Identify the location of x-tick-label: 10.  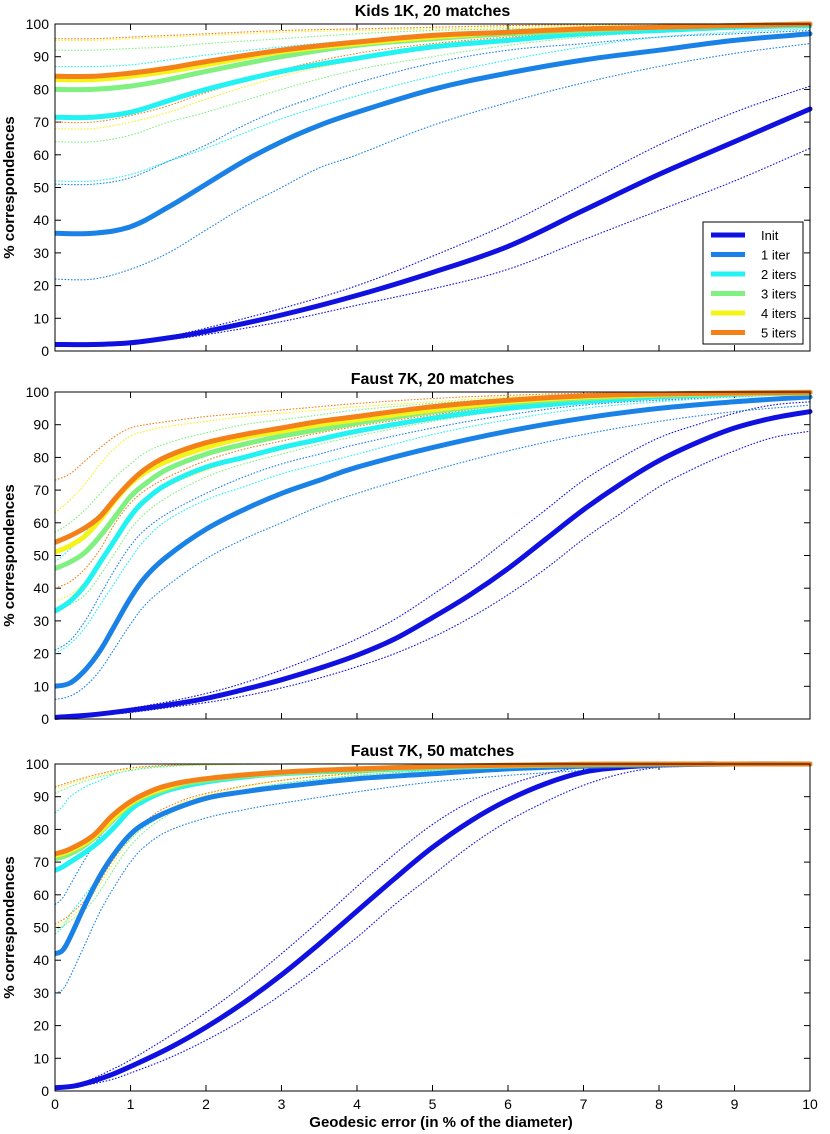
(810, 1104).